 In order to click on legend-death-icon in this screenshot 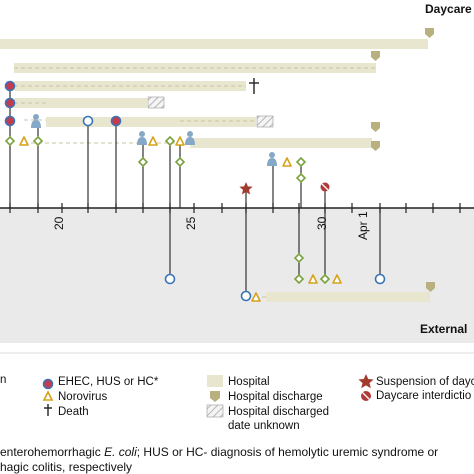, I will do `click(48, 410)`.